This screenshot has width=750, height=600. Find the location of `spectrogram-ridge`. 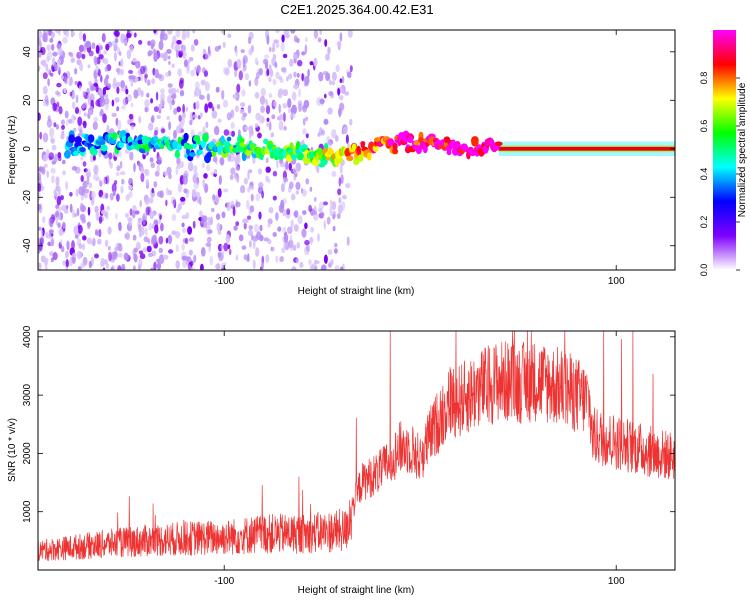

spectrogram-ridge is located at coordinates (369, 149).